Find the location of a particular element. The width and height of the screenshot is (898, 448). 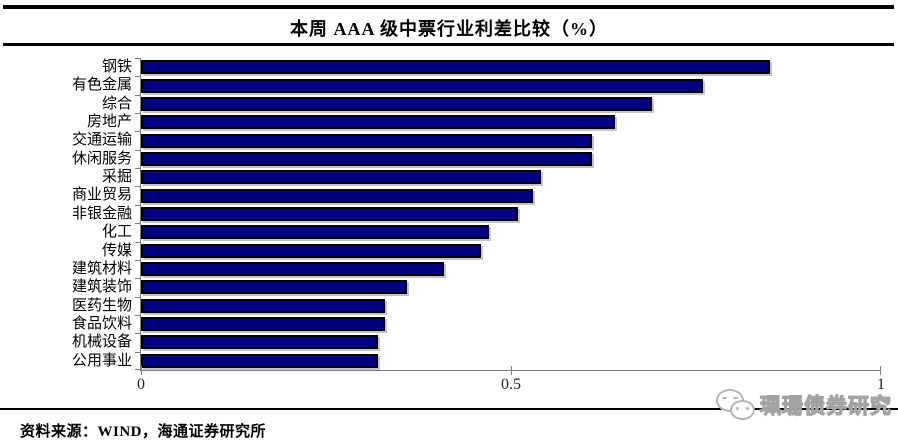

category-label: 交通运输 is located at coordinates (101, 140).